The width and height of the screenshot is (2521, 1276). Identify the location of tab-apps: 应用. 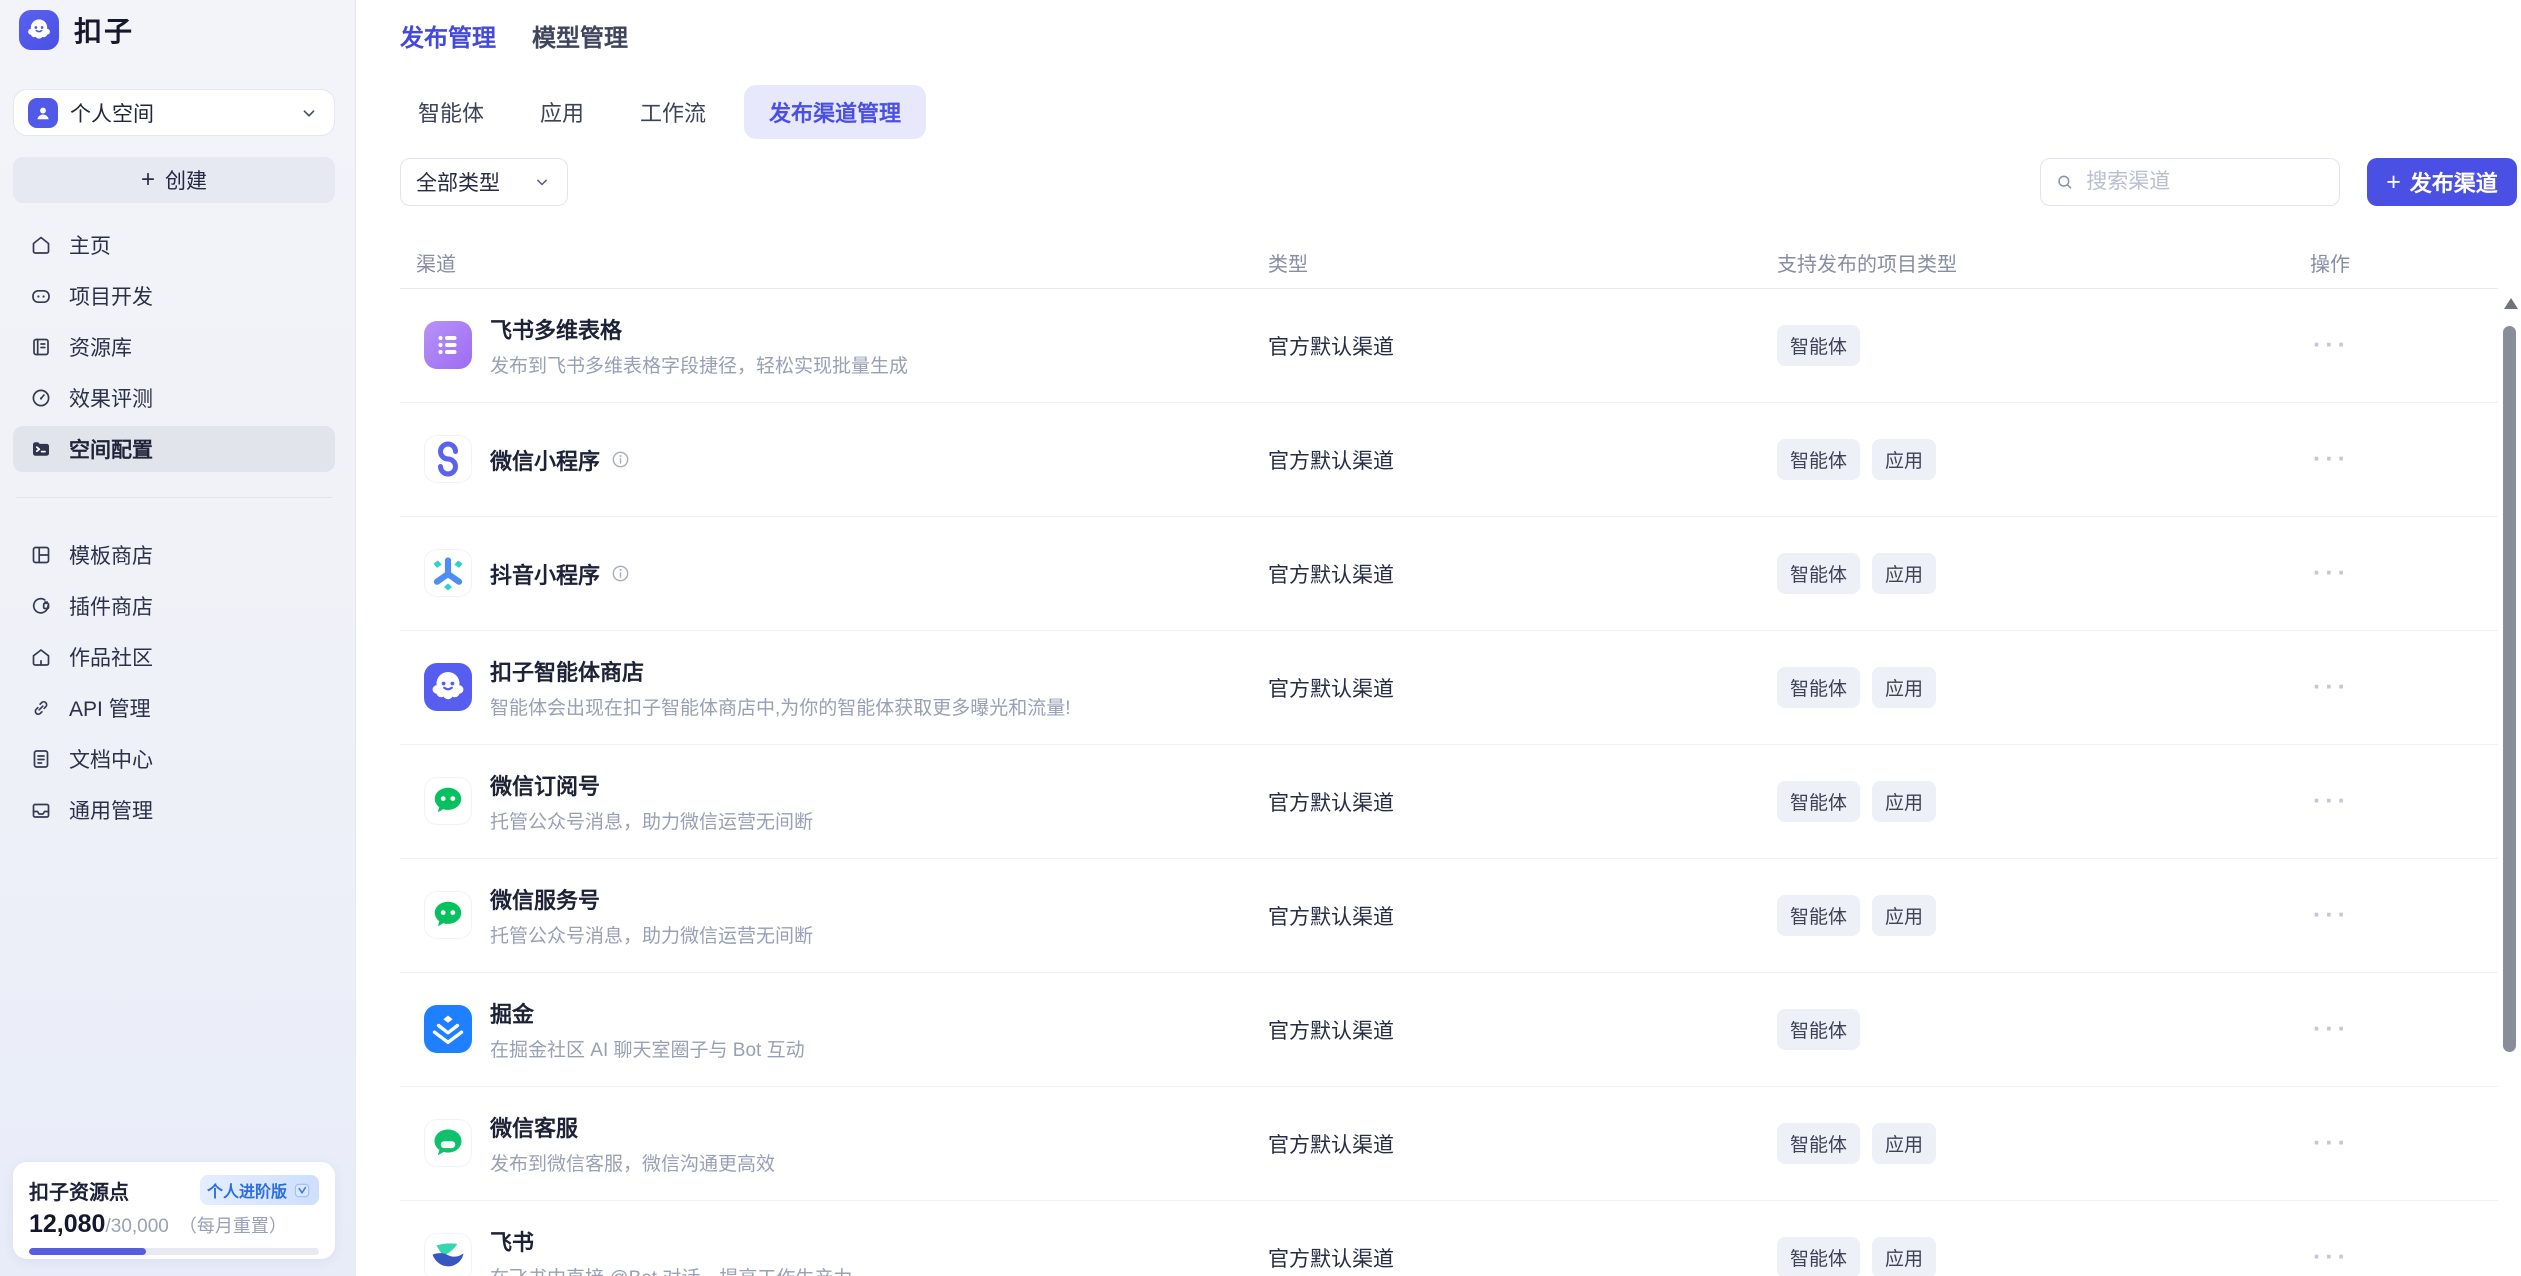
(562, 113).